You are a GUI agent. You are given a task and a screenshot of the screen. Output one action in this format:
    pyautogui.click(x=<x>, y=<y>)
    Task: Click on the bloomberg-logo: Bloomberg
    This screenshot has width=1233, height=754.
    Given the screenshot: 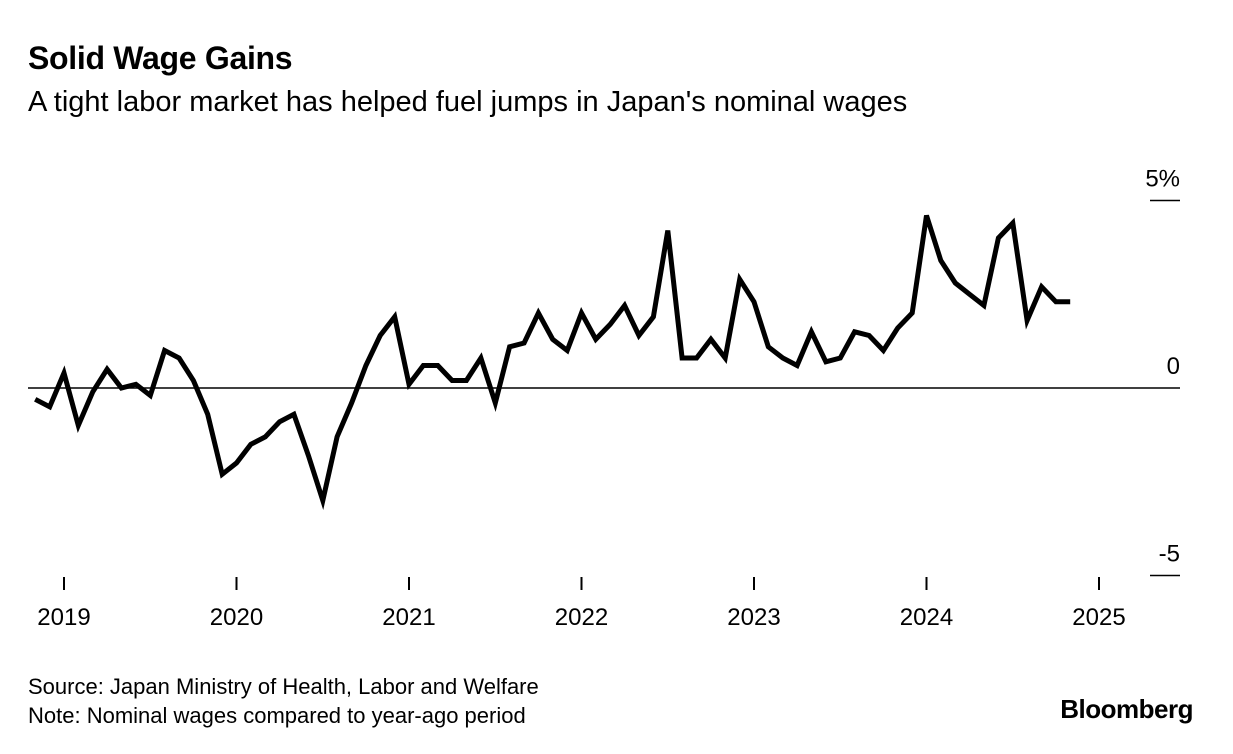 What is the action you would take?
    pyautogui.click(x=1126, y=709)
    